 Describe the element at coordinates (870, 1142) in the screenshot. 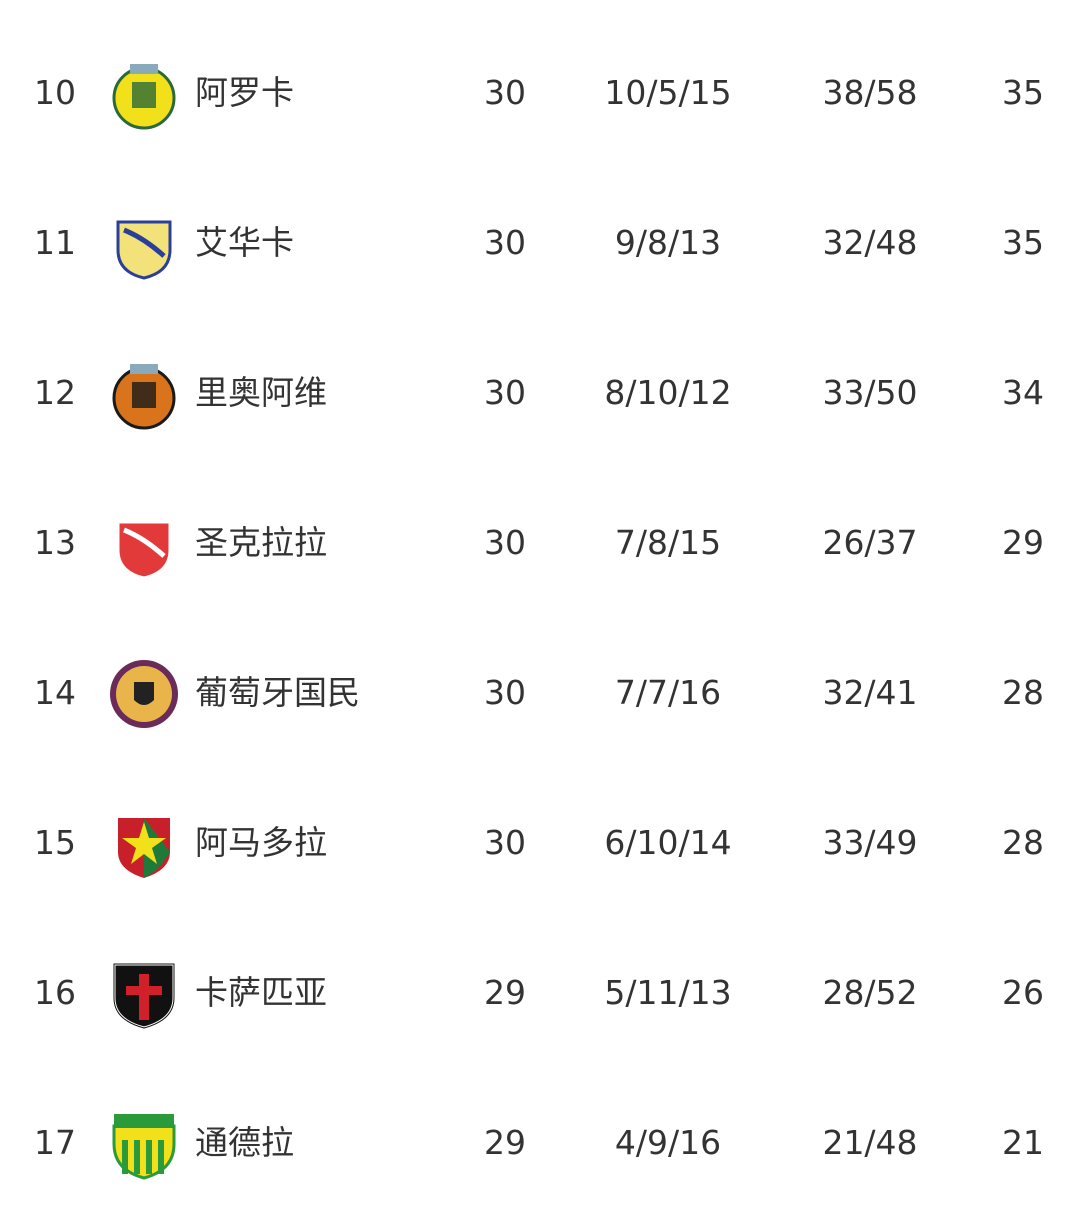

I see `goals-for-against: 21/48` at that location.